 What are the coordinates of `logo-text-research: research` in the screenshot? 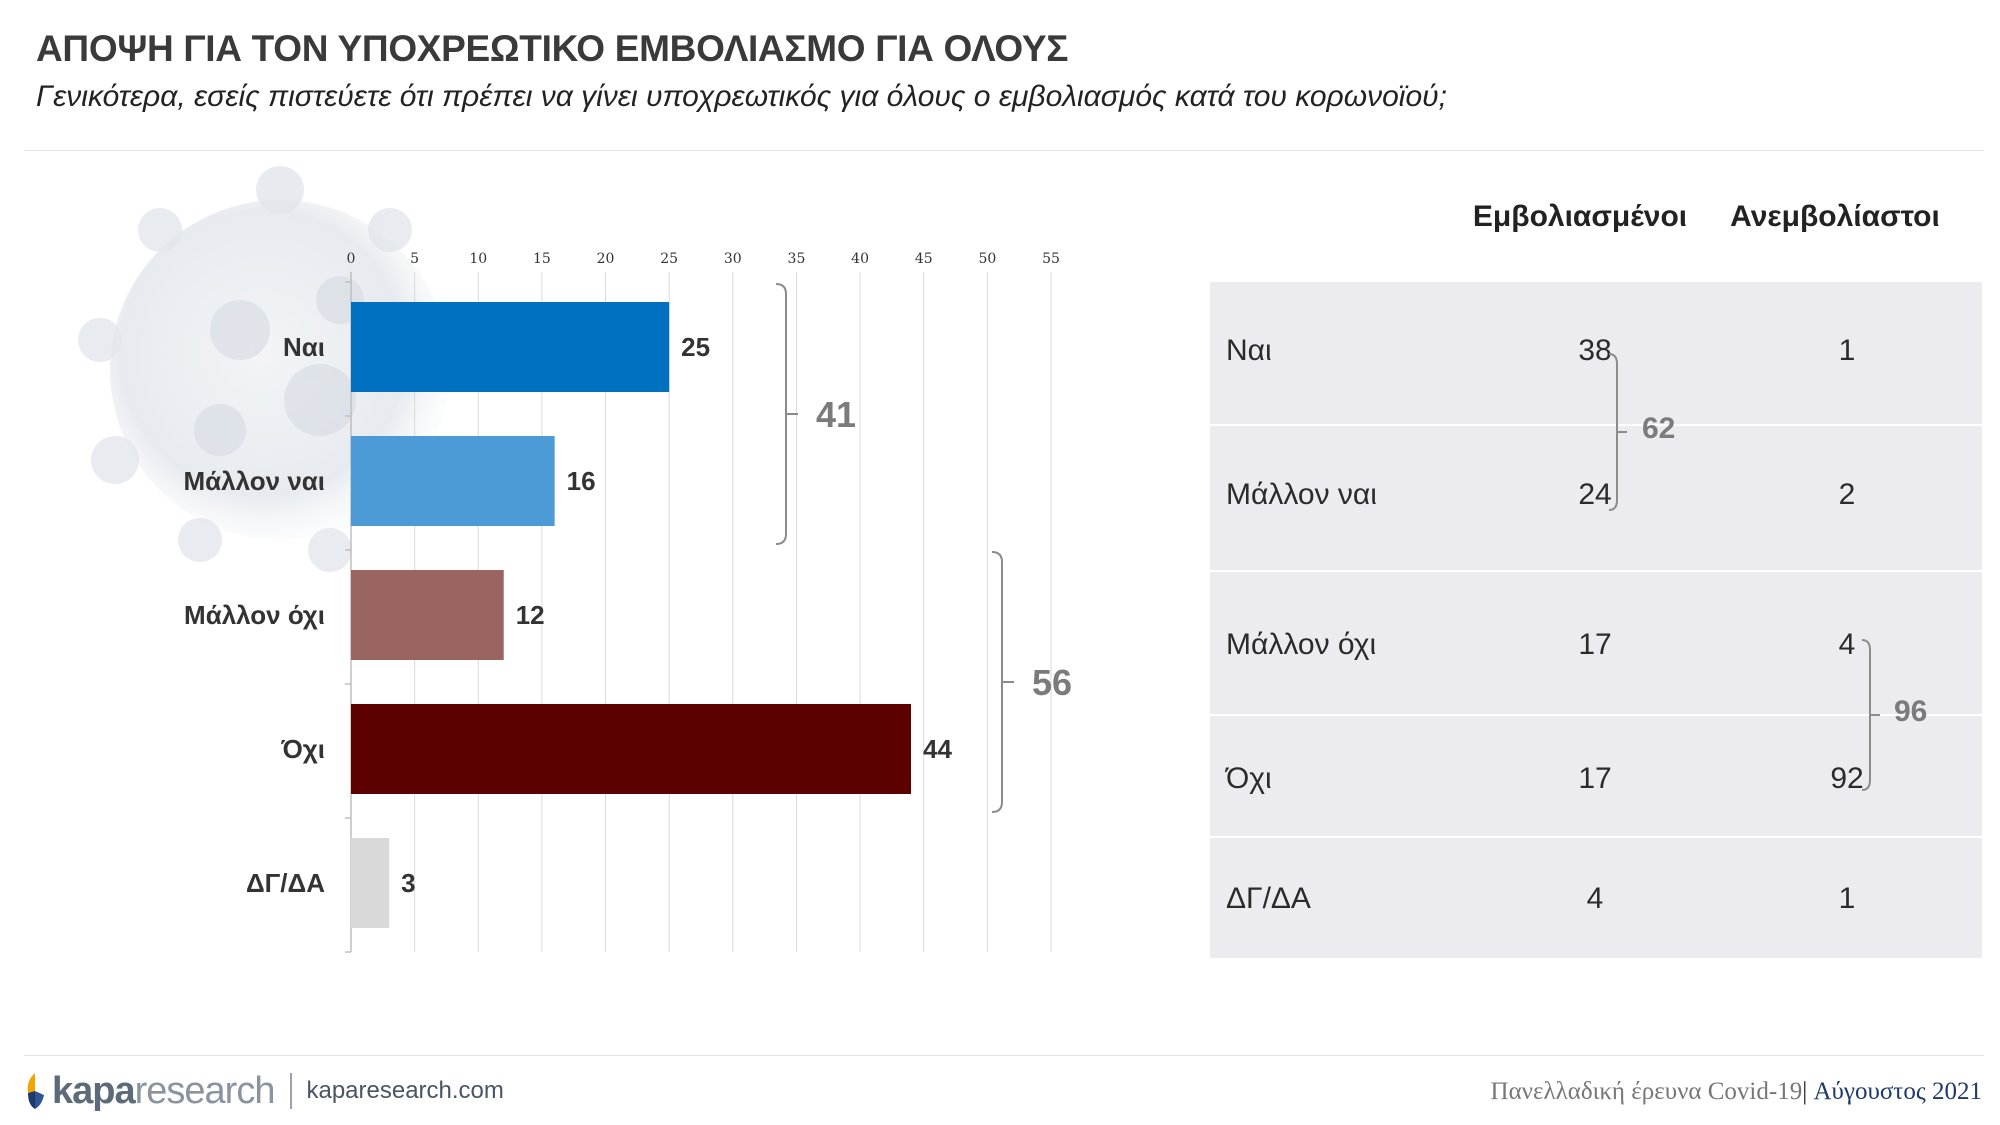 It's located at (205, 1090).